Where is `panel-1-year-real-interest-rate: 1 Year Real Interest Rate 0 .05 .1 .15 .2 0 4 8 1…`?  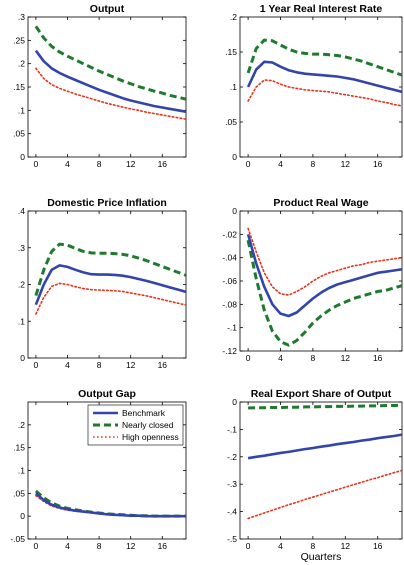
panel-1-year-real-interest-rate: 1 Year Real Interest Rate 0 .05 .1 .15 .2 0 4 8 1… is located at coordinates (314, 86).